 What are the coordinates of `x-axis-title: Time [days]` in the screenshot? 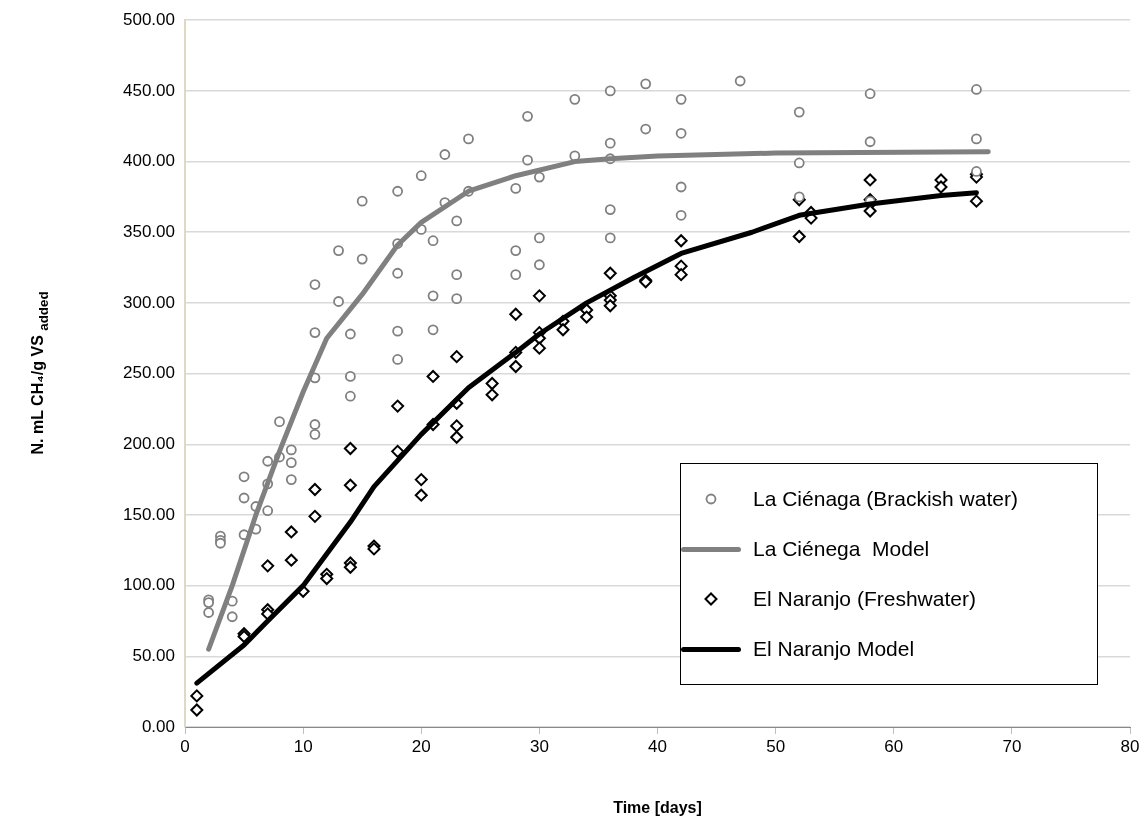 It's located at (657, 807).